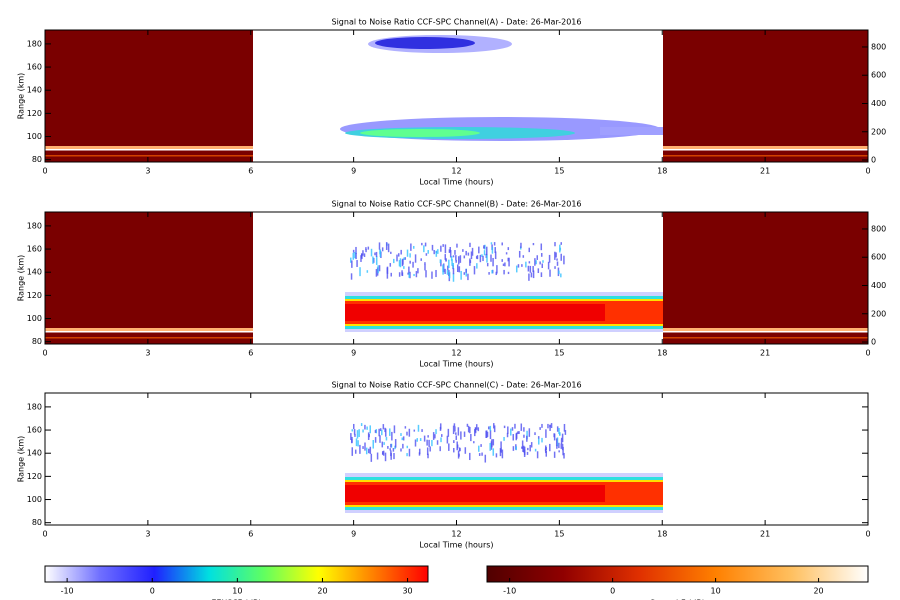 The width and height of the screenshot is (900, 600). I want to click on y2-tick-label: 200, so click(878, 313).